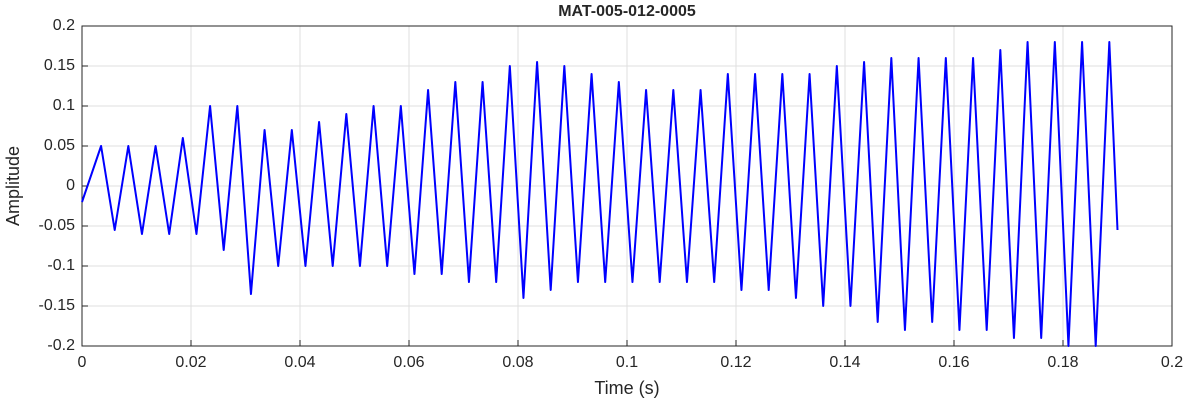 The image size is (1188, 404). What do you see at coordinates (64, 105) in the screenshot?
I see `y-tick-label: 0.1` at bounding box center [64, 105].